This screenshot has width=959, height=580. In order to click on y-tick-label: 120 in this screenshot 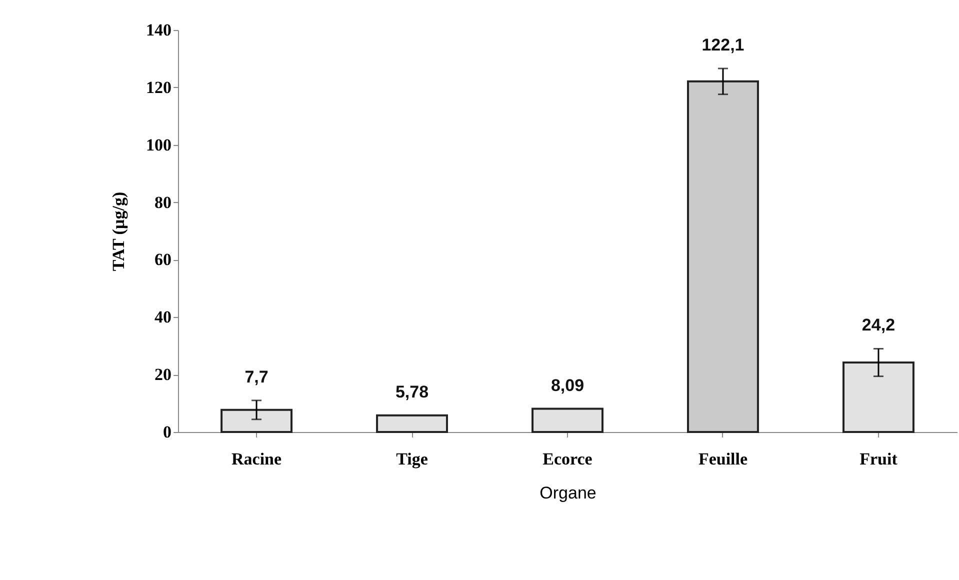, I will do `click(159, 87)`.